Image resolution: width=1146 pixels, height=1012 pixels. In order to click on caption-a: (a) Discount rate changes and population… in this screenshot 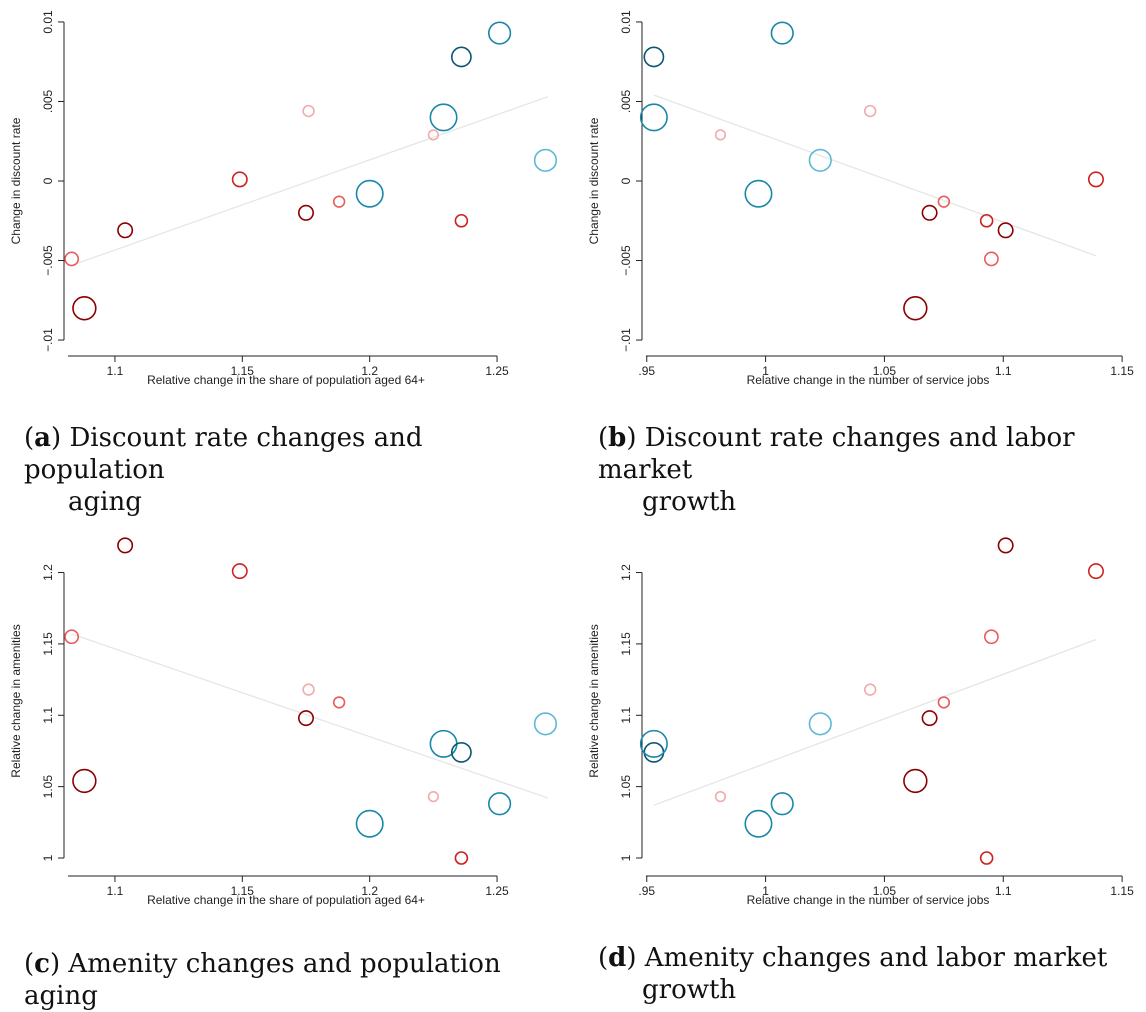, I will do `click(294, 470)`.